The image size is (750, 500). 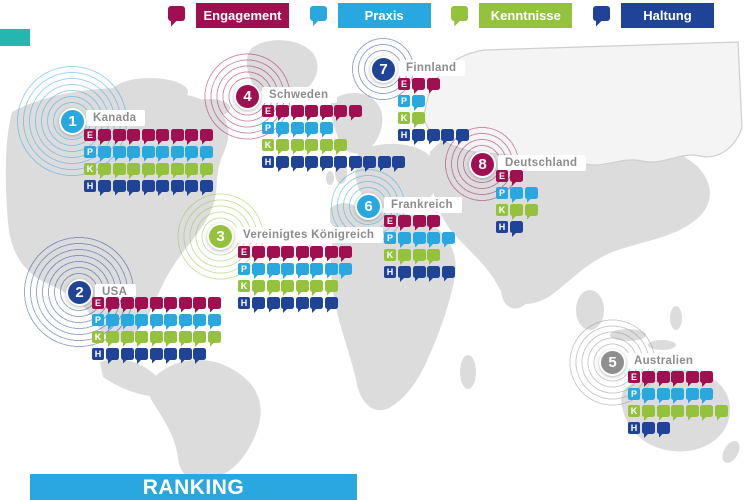 I want to click on map-indonesia, so click(x=628, y=335).